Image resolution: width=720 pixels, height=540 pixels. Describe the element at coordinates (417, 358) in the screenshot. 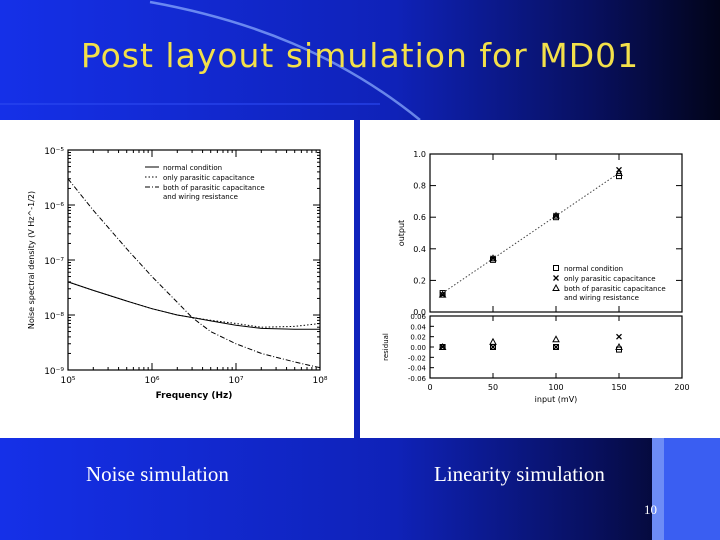

I see `residual-tick-label: -0.02` at that location.